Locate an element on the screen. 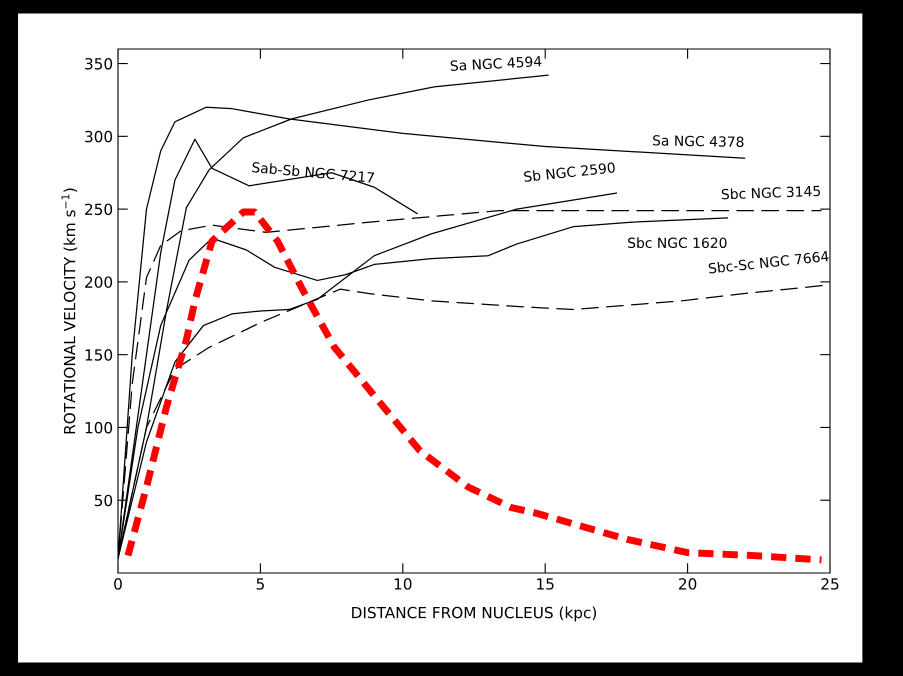 The image size is (903, 676). y-tick-label: 250 is located at coordinates (98, 210).